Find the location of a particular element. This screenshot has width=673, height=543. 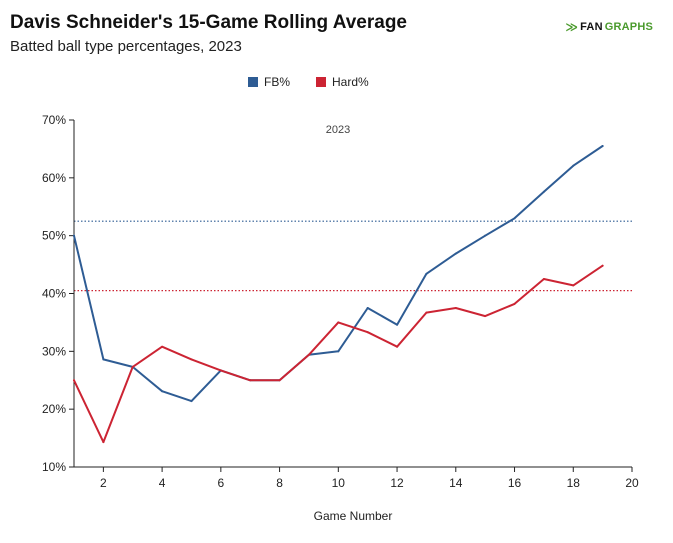

x-tick-label: 2 is located at coordinates (103, 483).